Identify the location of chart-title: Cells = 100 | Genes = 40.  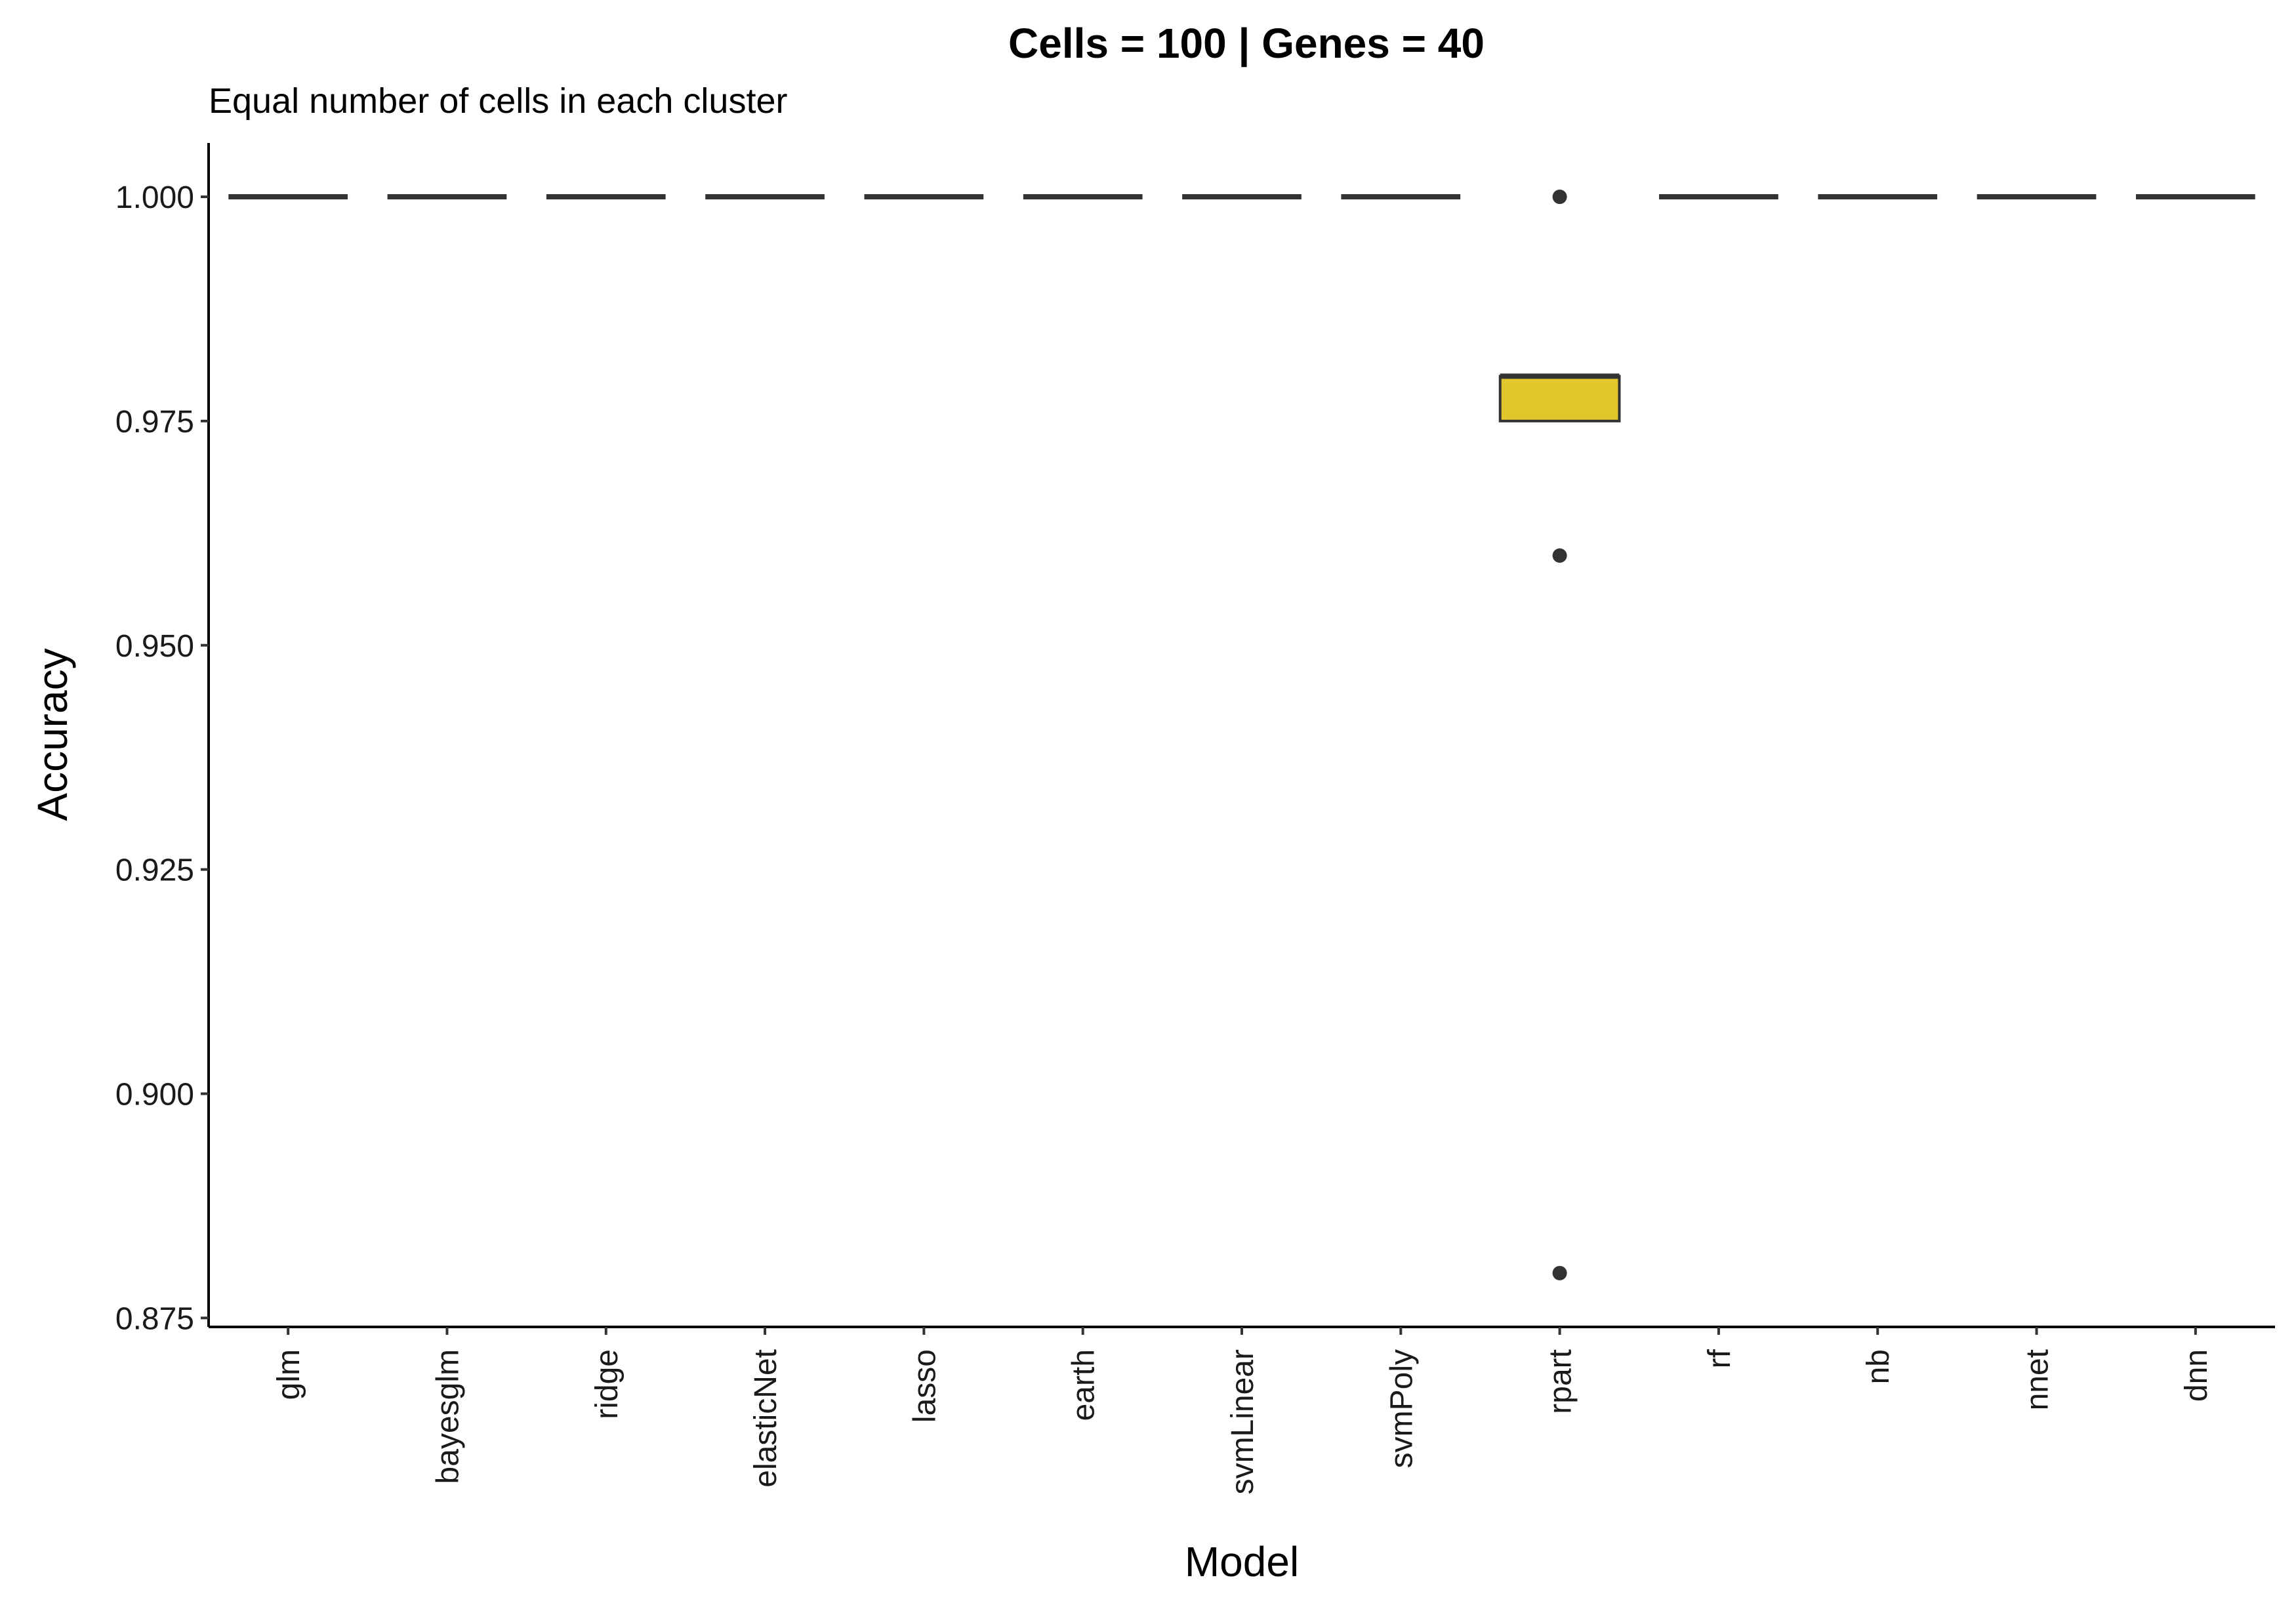
(1246, 44).